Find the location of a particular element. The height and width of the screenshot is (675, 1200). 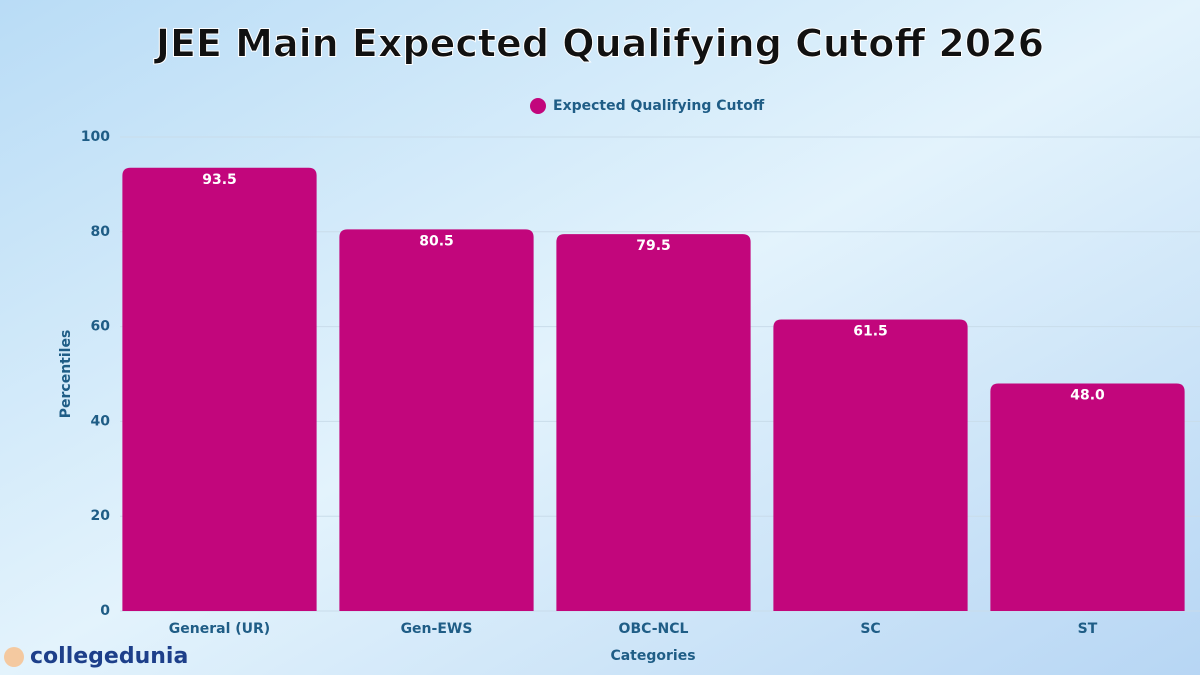

chart-title: JEE Main Expected Qualifying Cutoff 2026 is located at coordinates (598, 44).